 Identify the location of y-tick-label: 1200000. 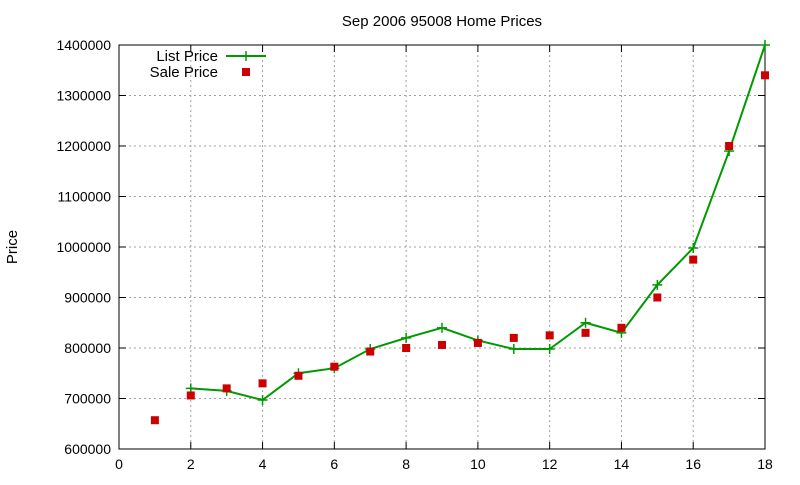
(83, 146).